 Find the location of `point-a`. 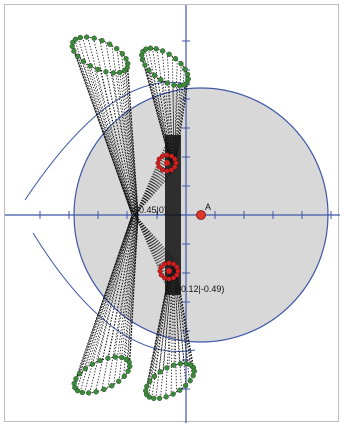

point-a is located at coordinates (201, 215).